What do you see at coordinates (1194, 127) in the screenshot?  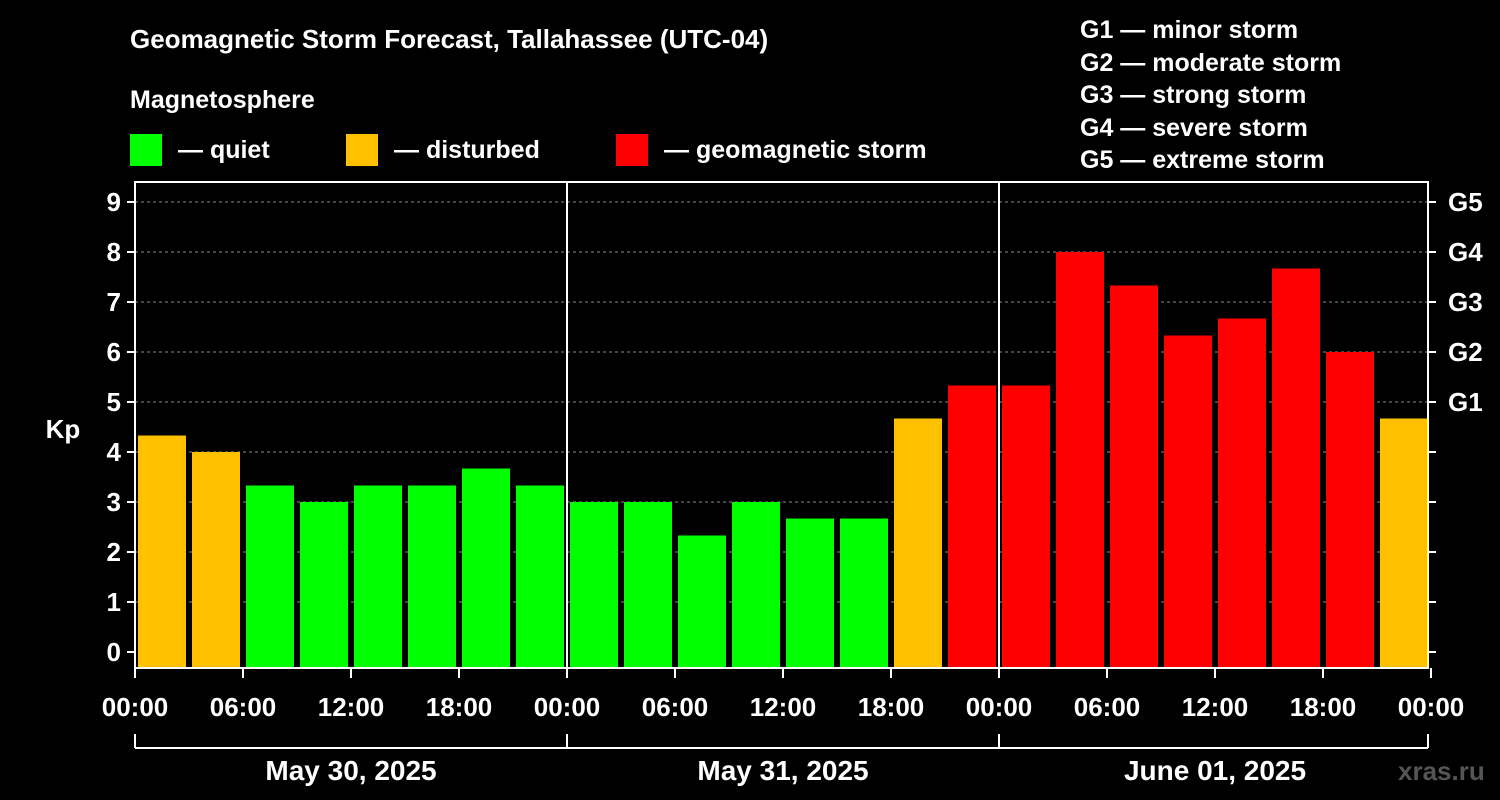 I see `g-scale-item: G4 — severe storm` at bounding box center [1194, 127].